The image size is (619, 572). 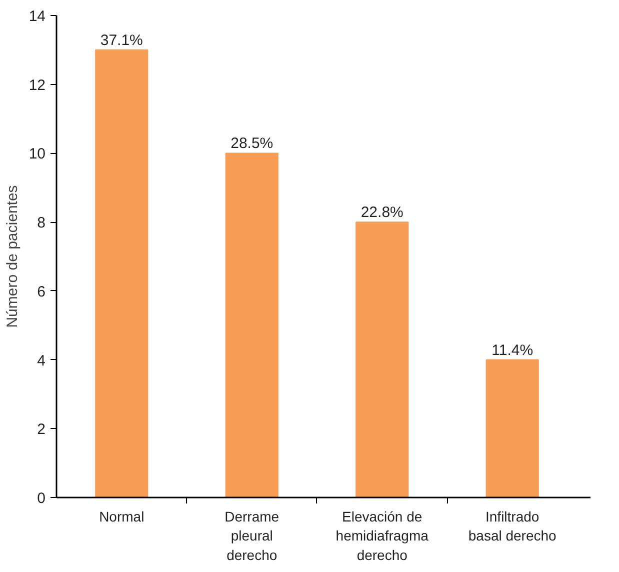 What do you see at coordinates (41, 223) in the screenshot?
I see `y-tick-label: 8` at bounding box center [41, 223].